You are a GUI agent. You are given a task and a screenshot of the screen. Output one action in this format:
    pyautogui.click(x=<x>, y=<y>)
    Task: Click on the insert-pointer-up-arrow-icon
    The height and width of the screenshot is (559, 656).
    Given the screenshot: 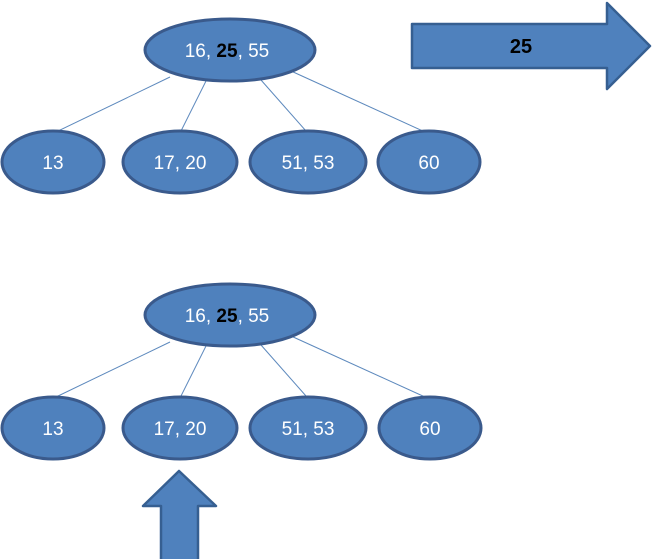 What is the action you would take?
    pyautogui.click(x=179, y=514)
    